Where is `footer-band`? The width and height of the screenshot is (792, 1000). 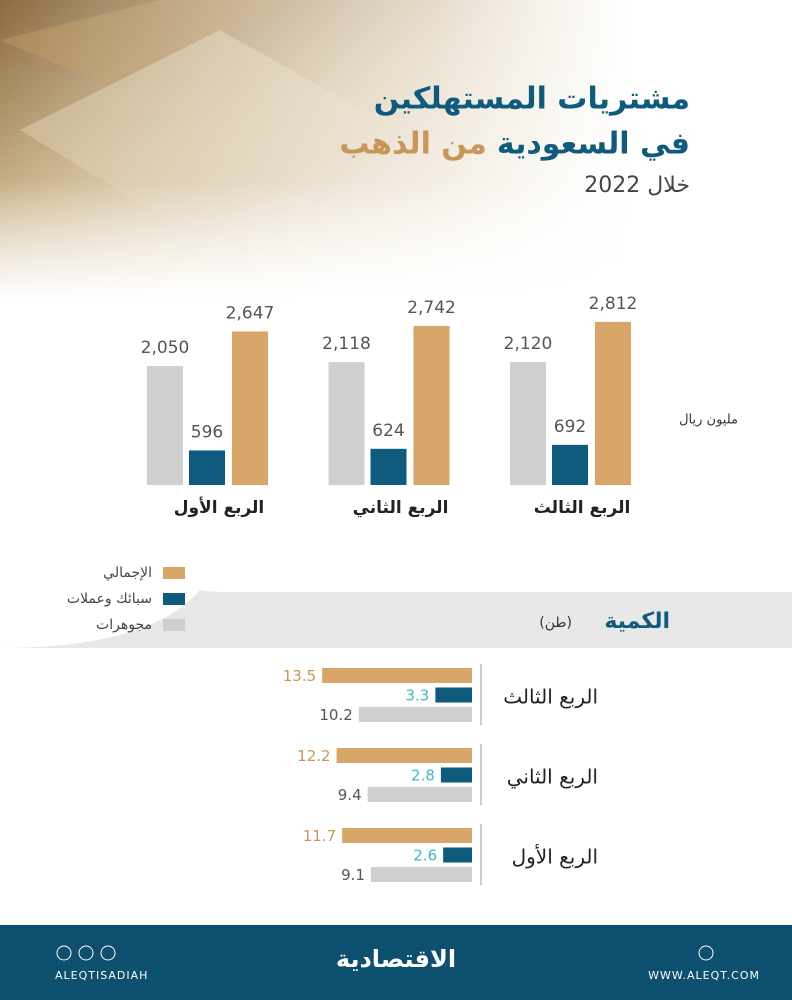 footer-band is located at coordinates (396, 962).